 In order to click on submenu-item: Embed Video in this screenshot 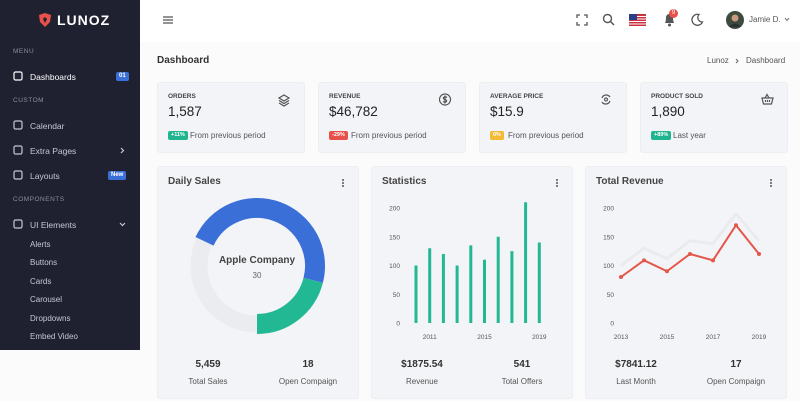, I will do `click(54, 336)`.